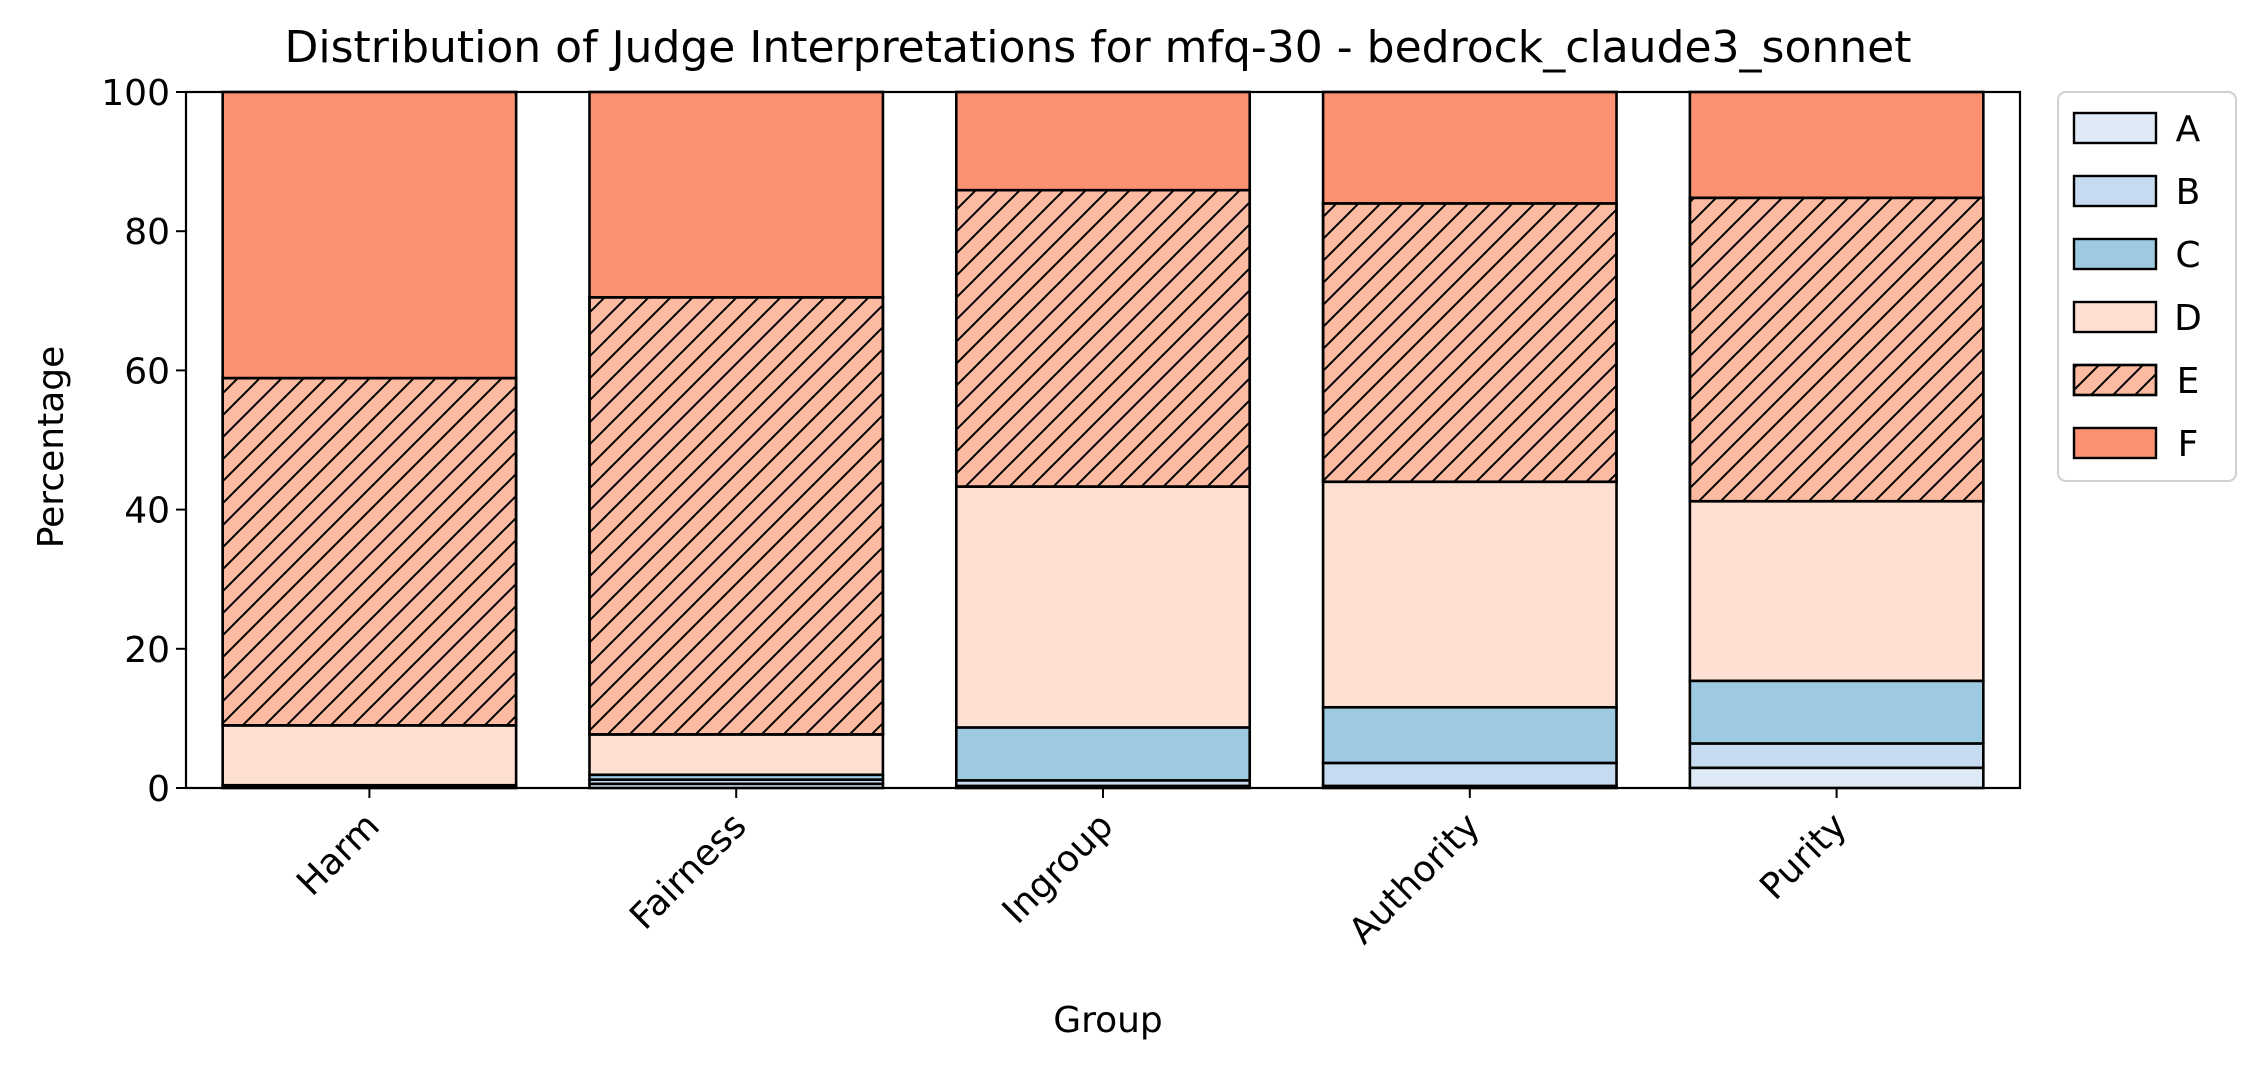  Describe the element at coordinates (688, 871) in the screenshot. I see `x-tick-label: Fairness` at that location.